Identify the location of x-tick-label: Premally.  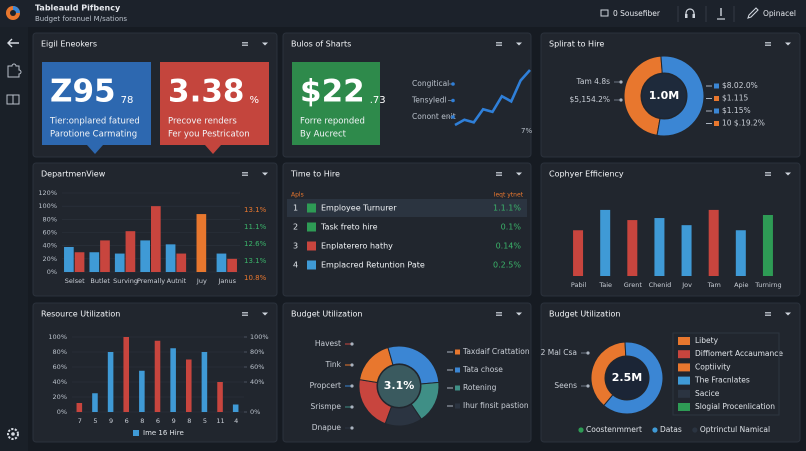
(151, 281).